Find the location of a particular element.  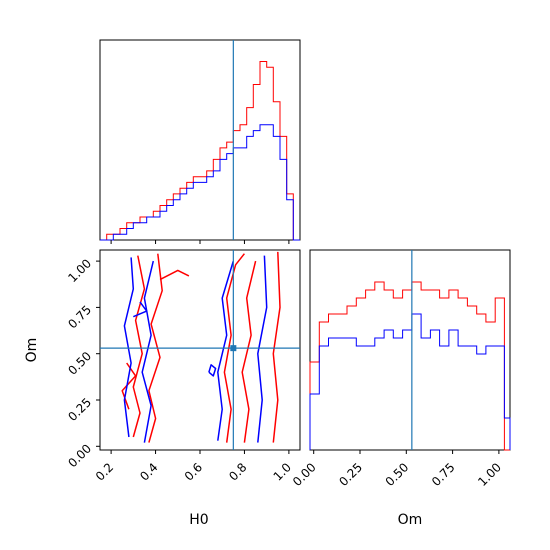

h0-hist-ticks is located at coordinates (200, 242).